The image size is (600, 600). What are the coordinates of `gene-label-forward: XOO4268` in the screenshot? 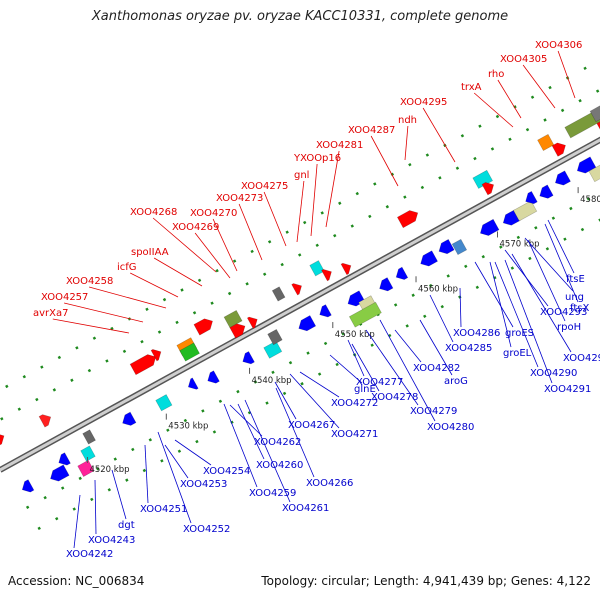 It's located at (153, 212).